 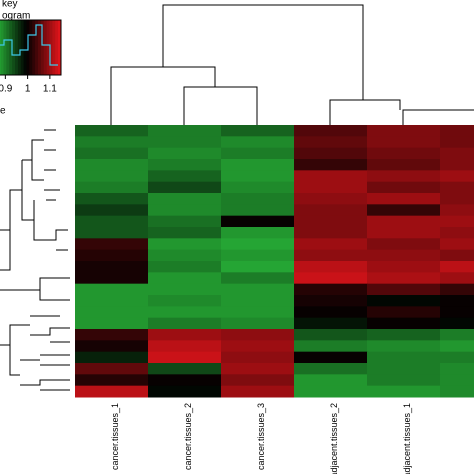 I want to click on column-label: cancer.tissues_1, so click(x=115, y=436).